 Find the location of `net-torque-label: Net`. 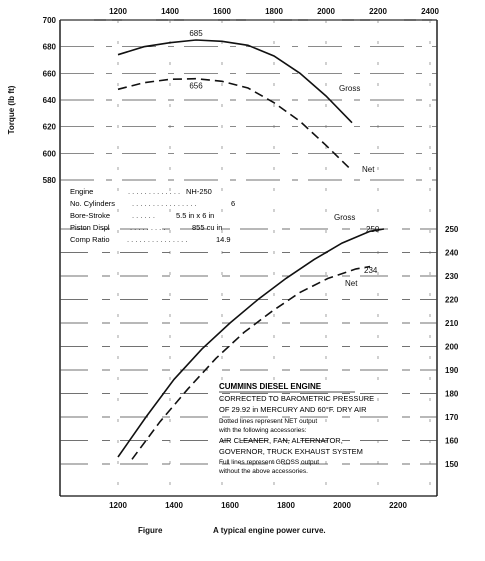

net-torque-label: Net is located at coordinates (368, 169).